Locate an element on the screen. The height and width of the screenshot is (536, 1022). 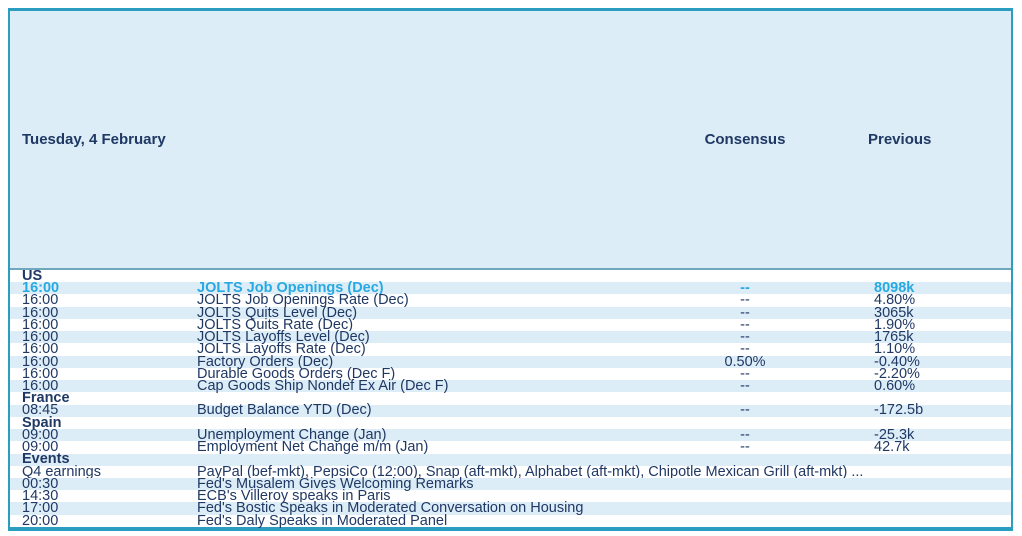
section-label: Events is located at coordinates (46, 459).